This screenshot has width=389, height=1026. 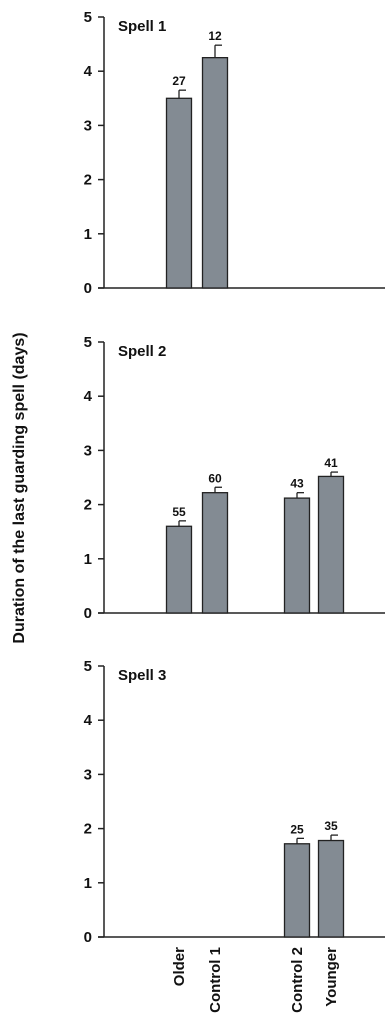 I want to click on category-label-older: Older, so click(x=179, y=966).